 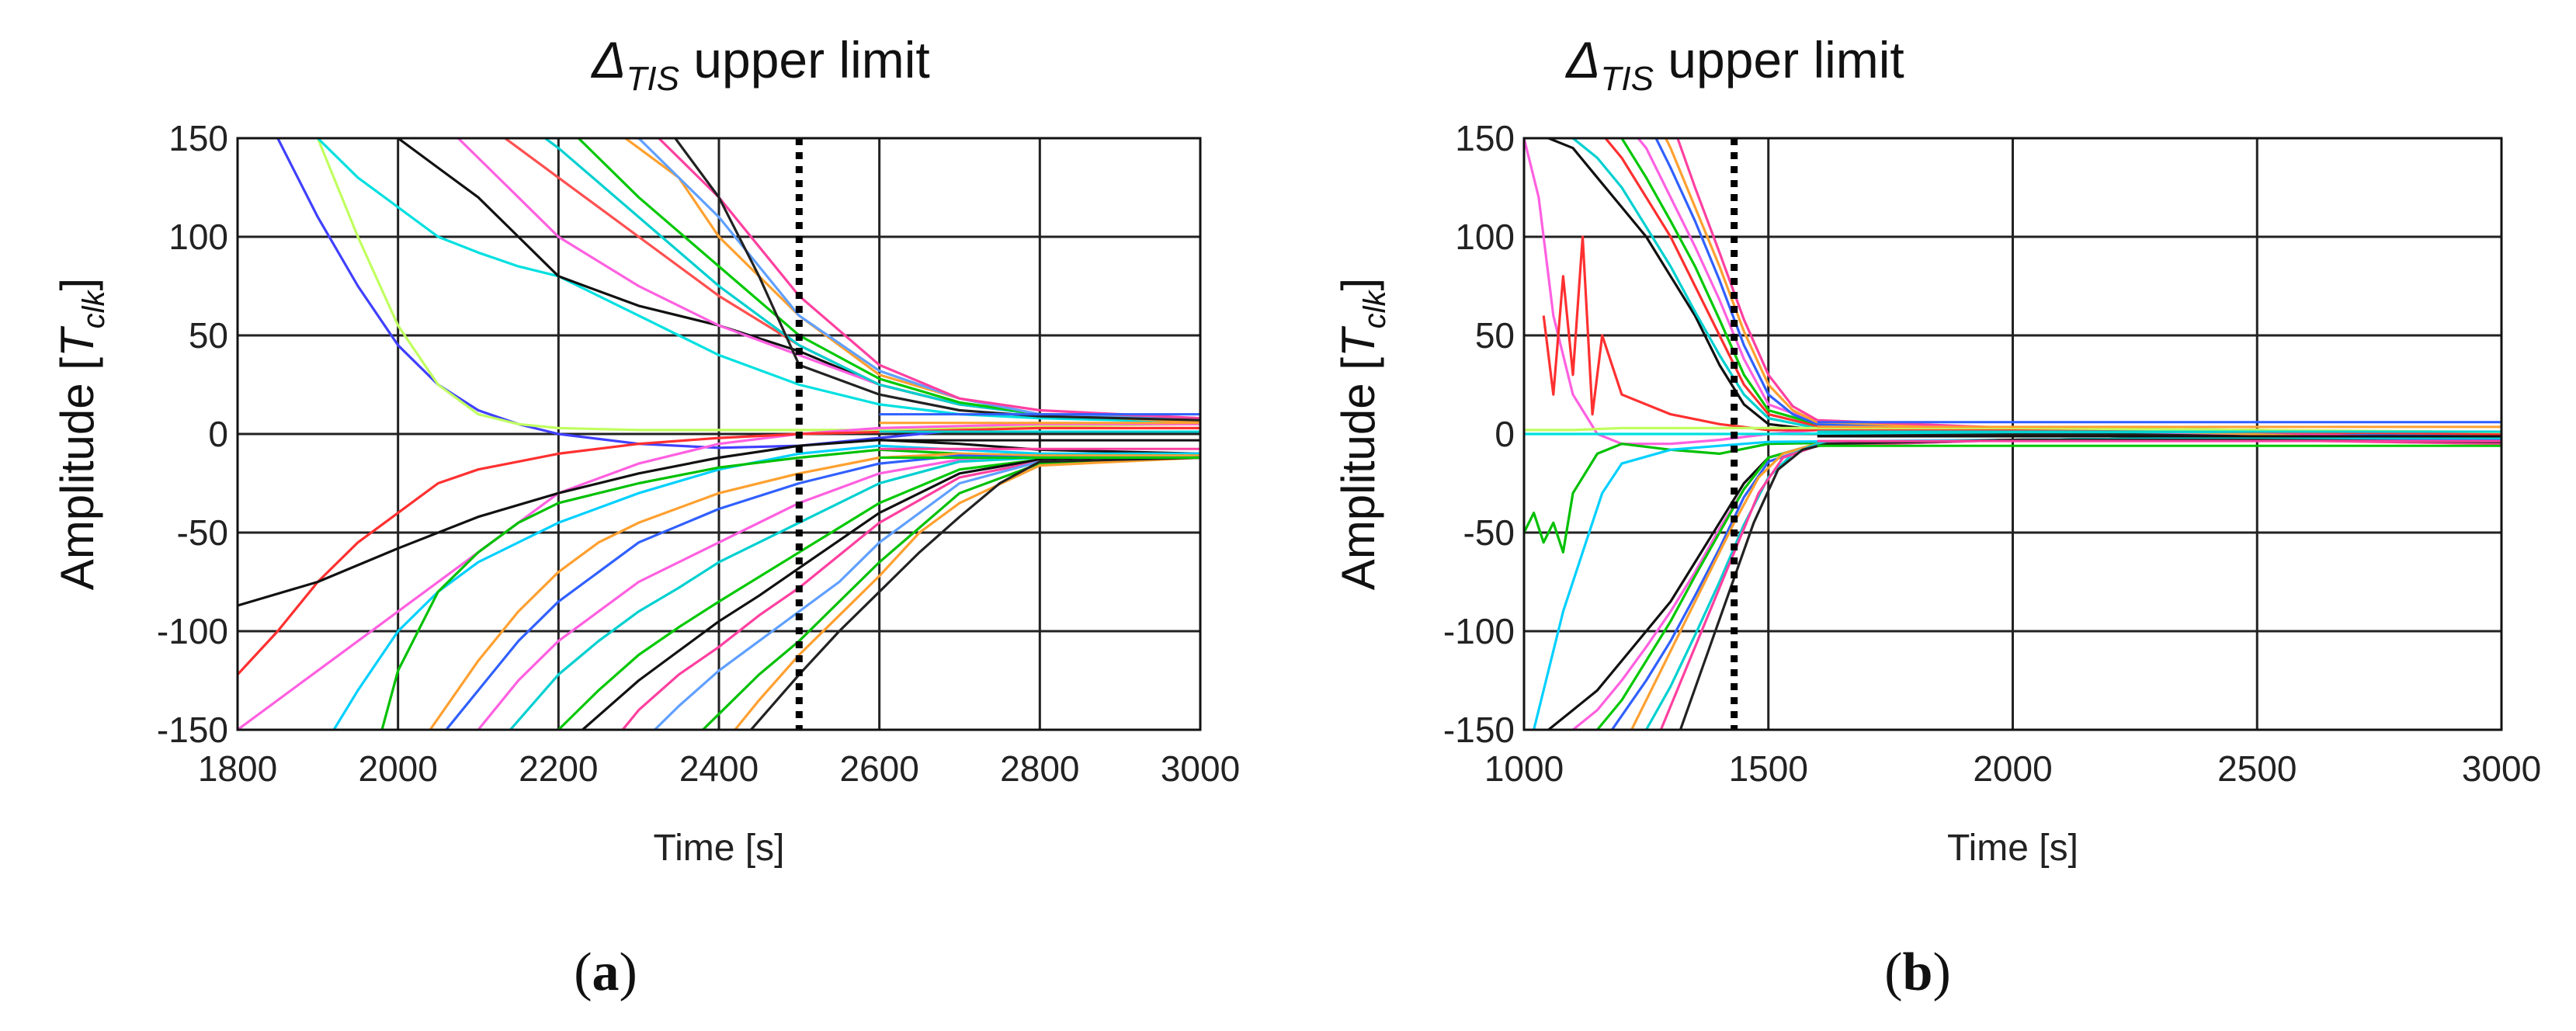 I want to click on x-tick-label: 2800, so click(x=1039, y=769).